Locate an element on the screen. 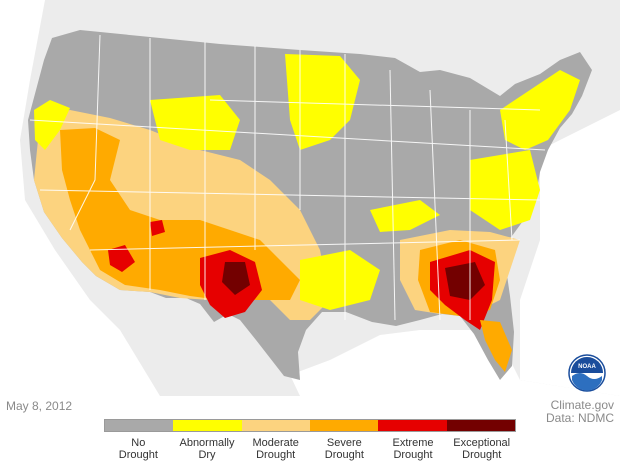 This screenshot has width=620, height=464. legend-label-line1: Exceptional is located at coordinates (482, 443).